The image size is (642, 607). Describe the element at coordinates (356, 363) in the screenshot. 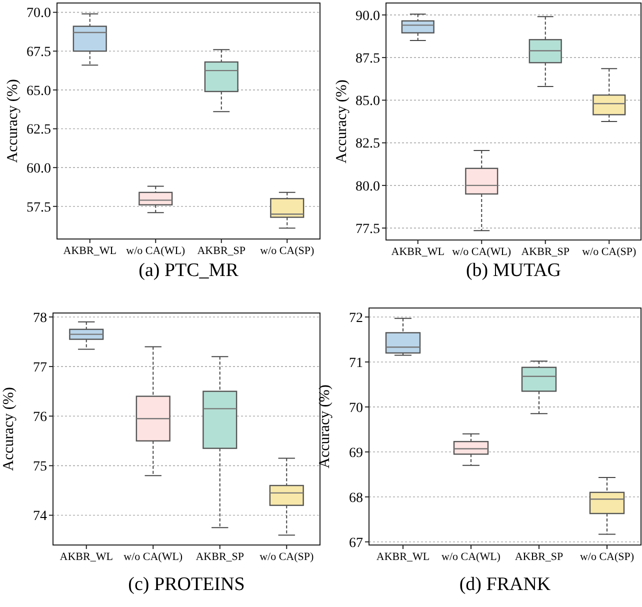

I see `y-tick-label: 71` at that location.